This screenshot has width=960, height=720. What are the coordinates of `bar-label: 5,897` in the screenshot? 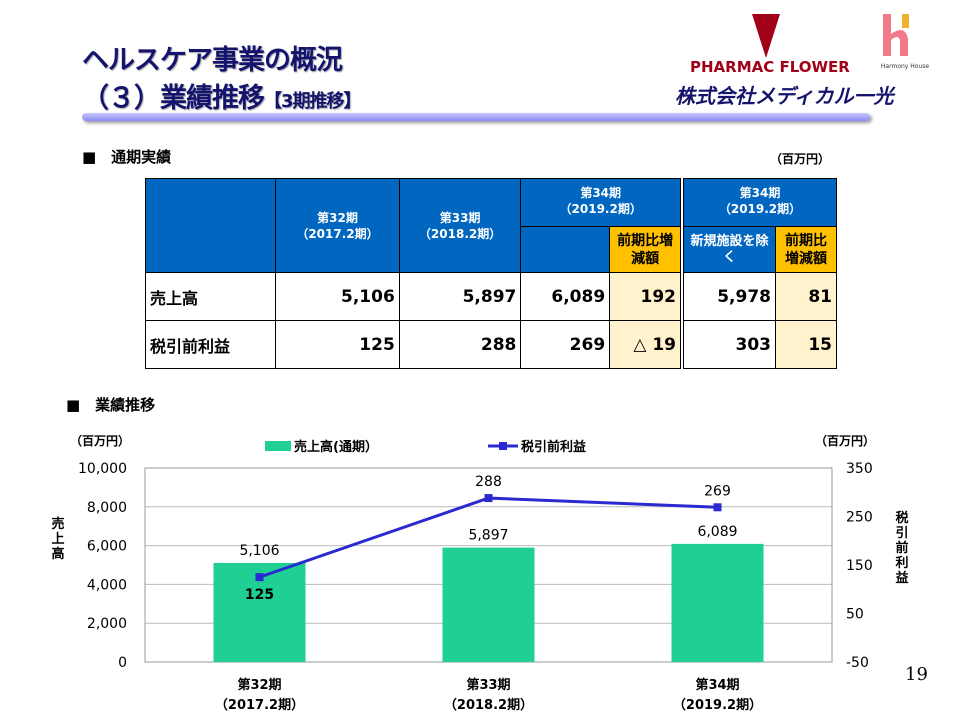 It's located at (488, 536).